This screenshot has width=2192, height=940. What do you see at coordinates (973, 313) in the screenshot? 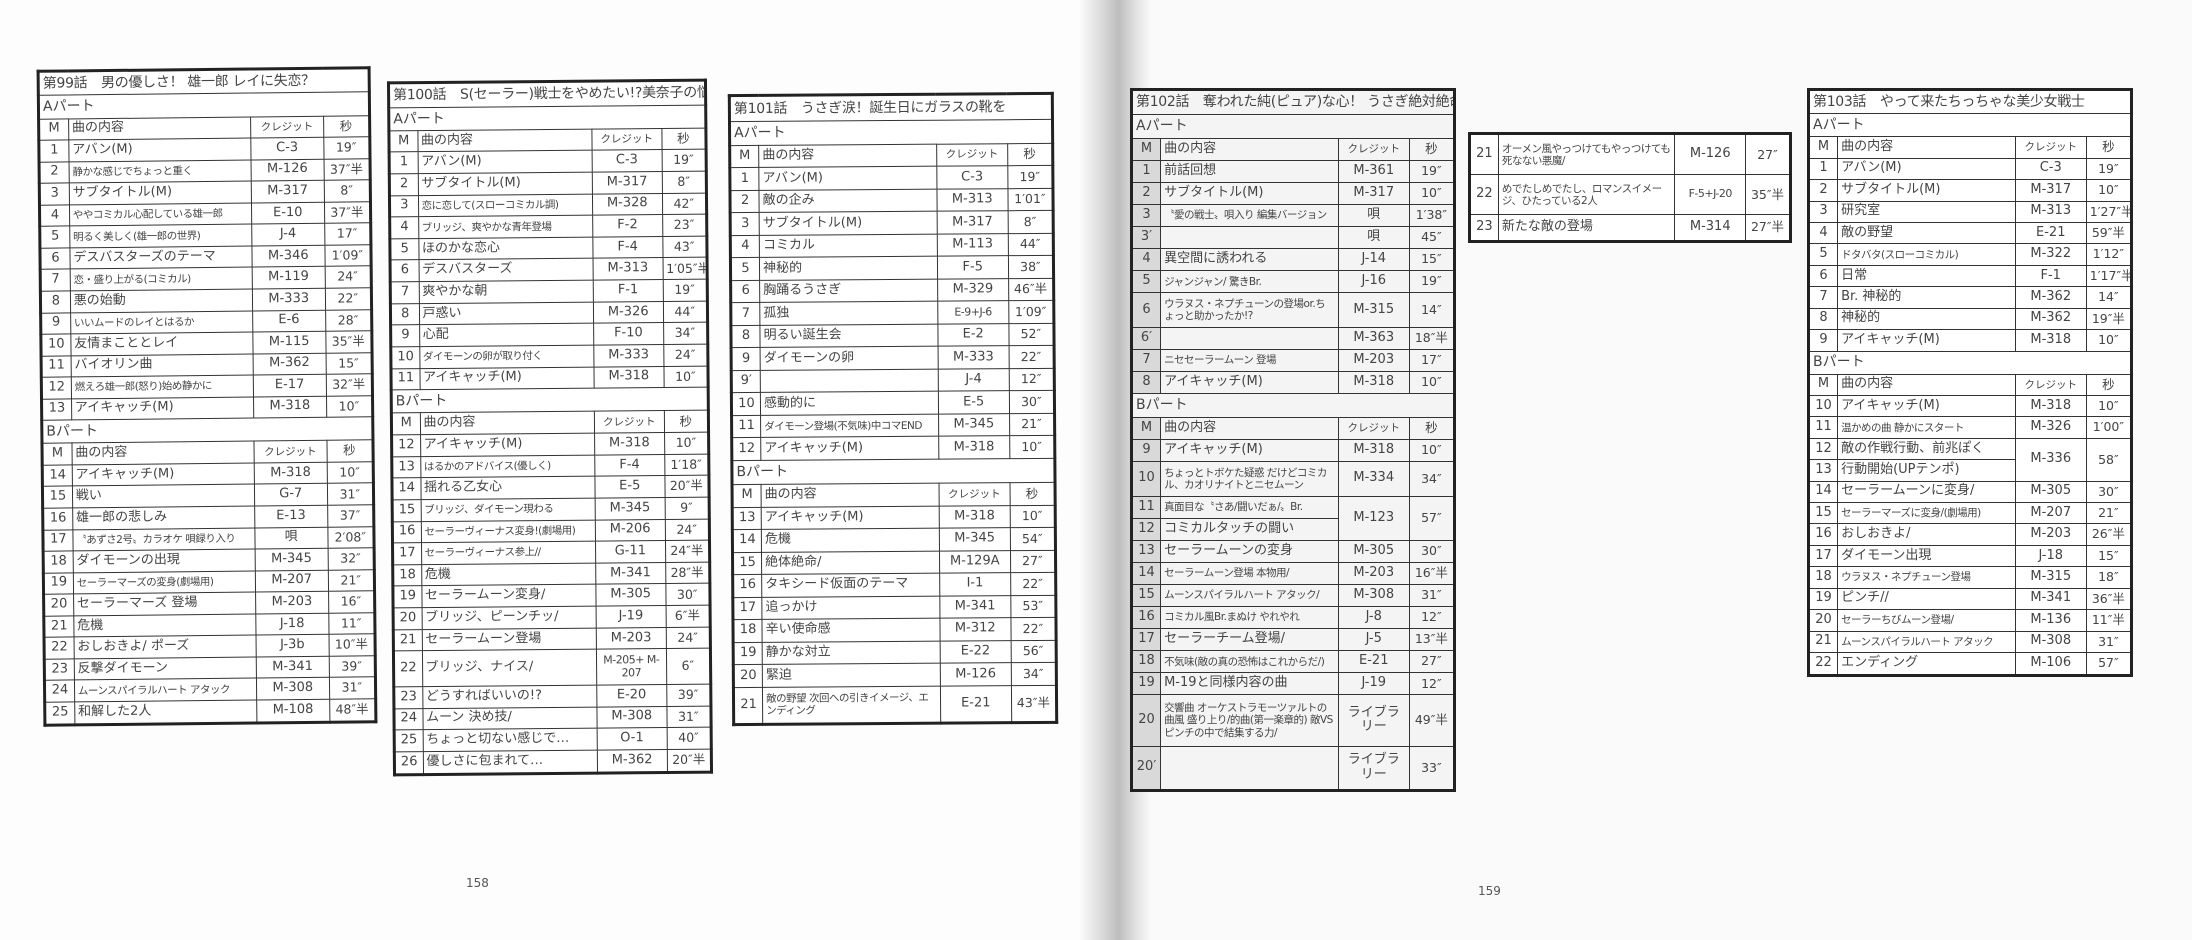
I see `cue-credit: E-9+J-6` at bounding box center [973, 313].